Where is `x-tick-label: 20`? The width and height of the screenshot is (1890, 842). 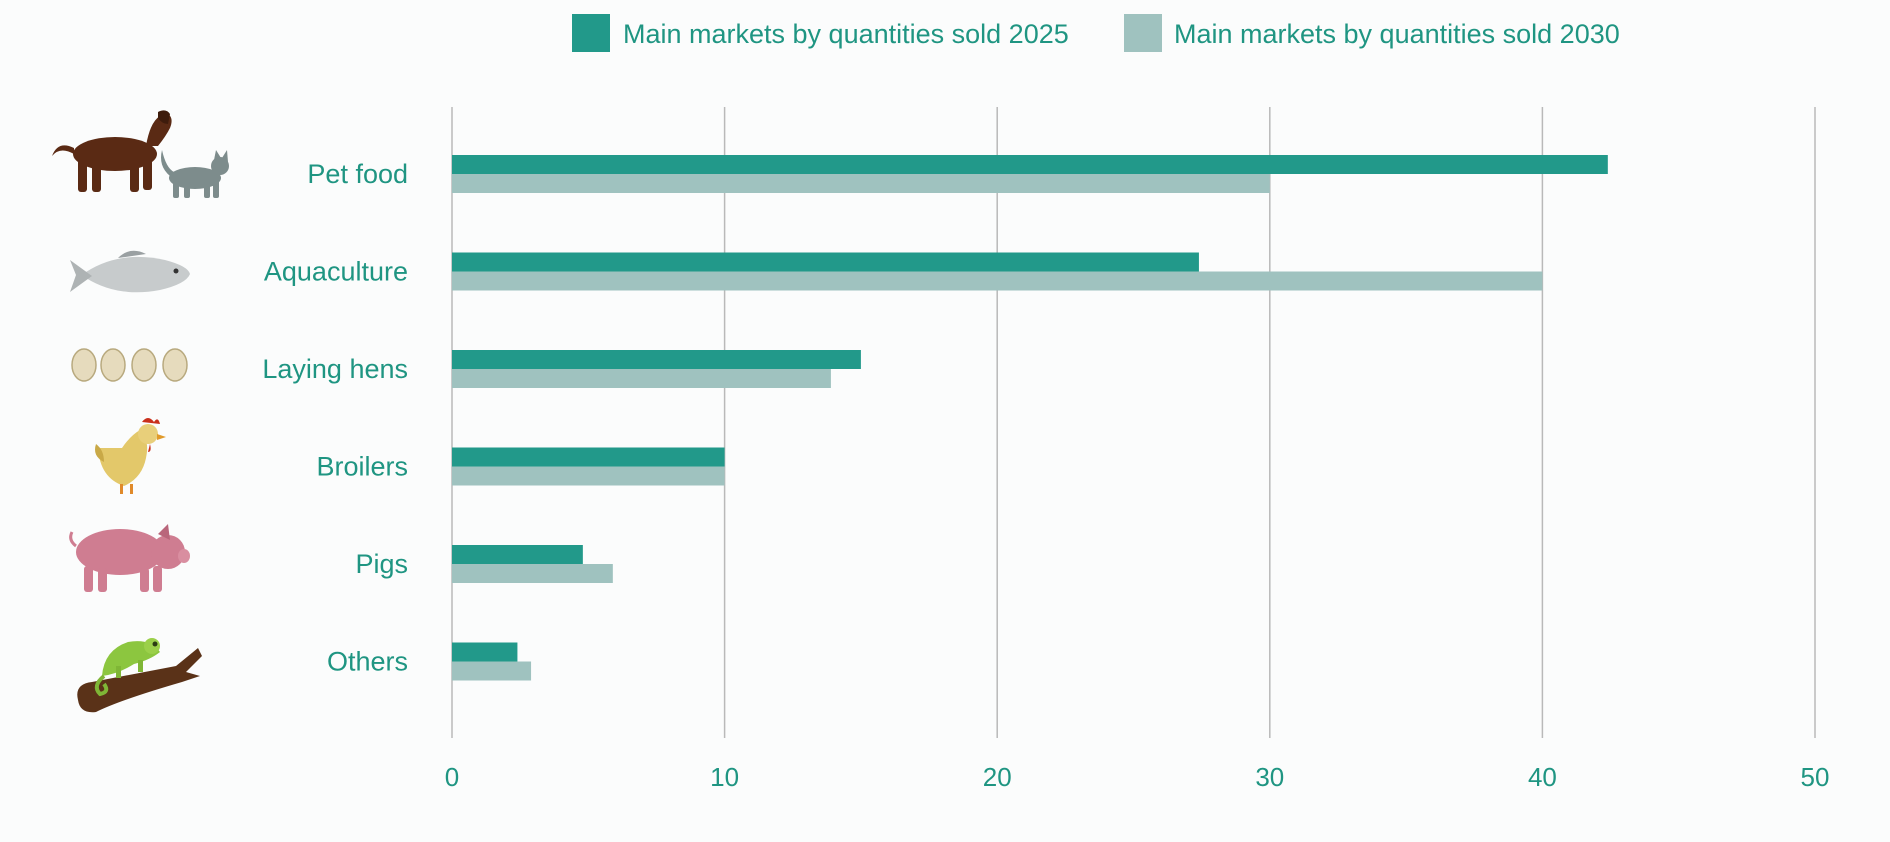 x-tick-label: 20 is located at coordinates (997, 777).